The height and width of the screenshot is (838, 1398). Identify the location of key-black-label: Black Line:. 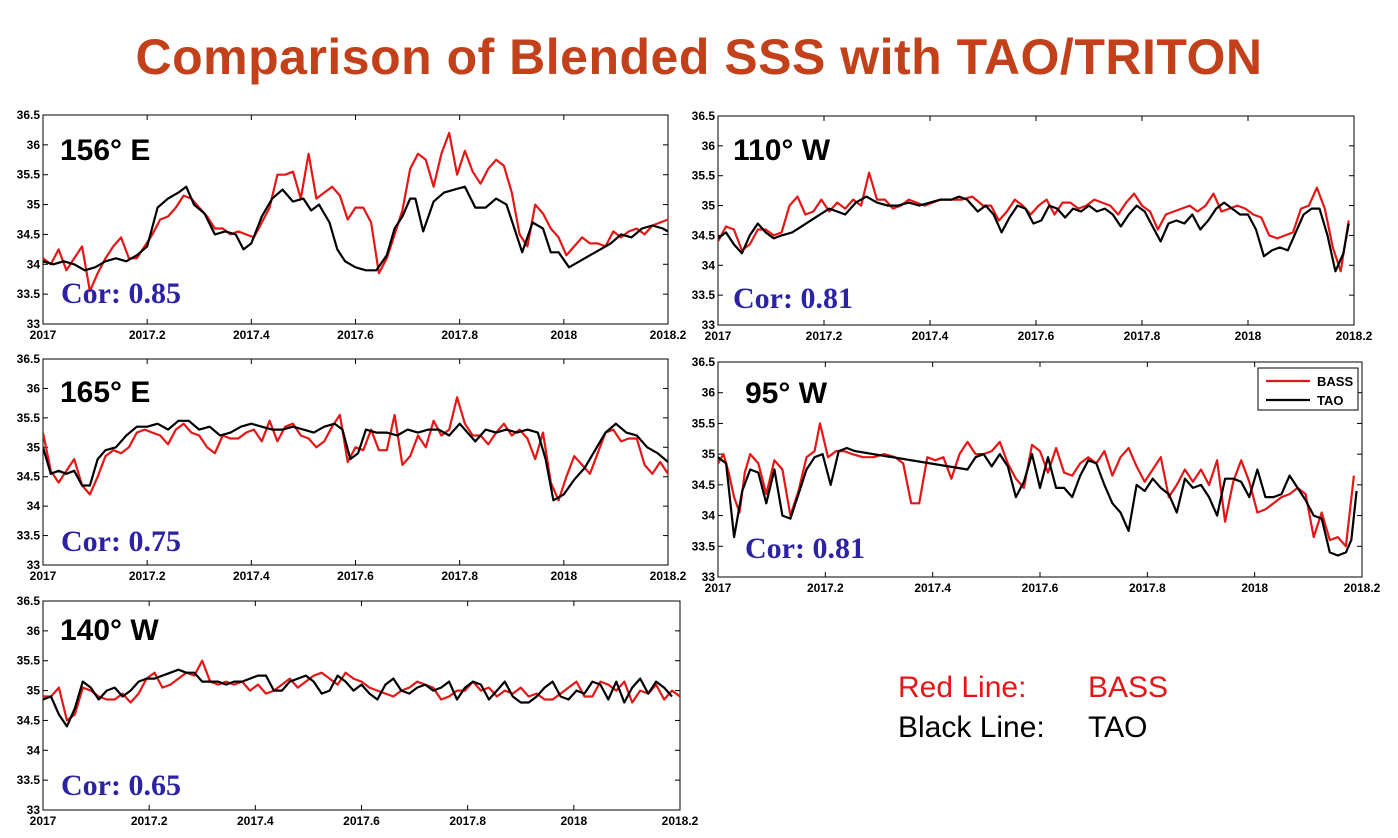
(971, 727).